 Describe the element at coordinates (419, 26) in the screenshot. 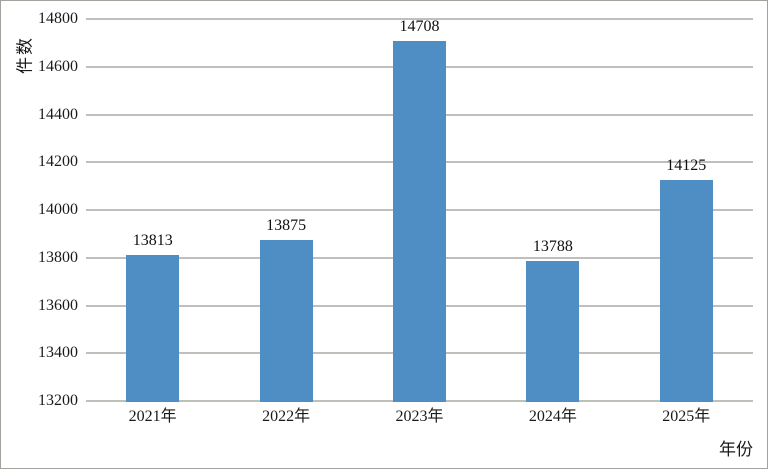

I see `bar-value-label-2023年: 14708` at that location.